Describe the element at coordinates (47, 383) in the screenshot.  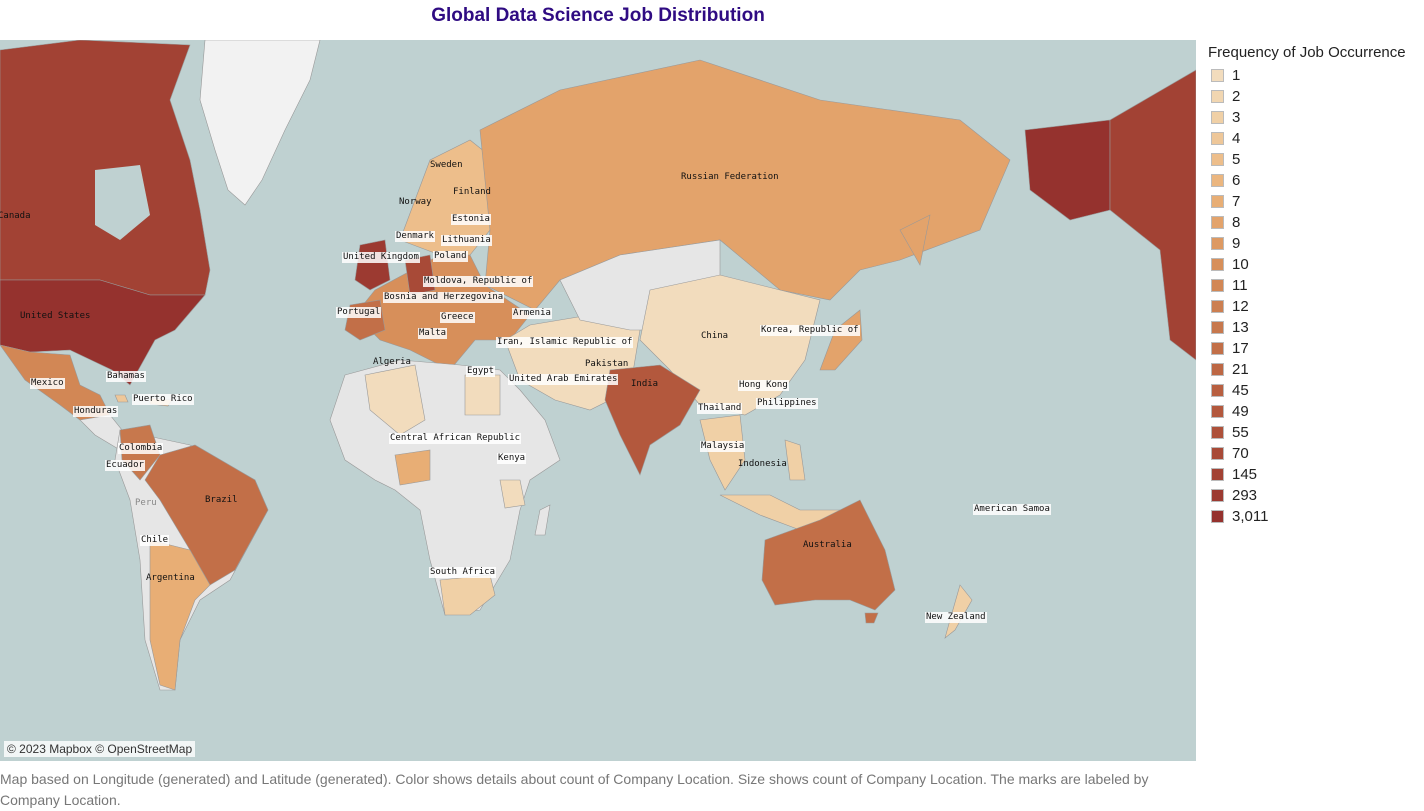
I see `label-mexico: Mexico` at that location.